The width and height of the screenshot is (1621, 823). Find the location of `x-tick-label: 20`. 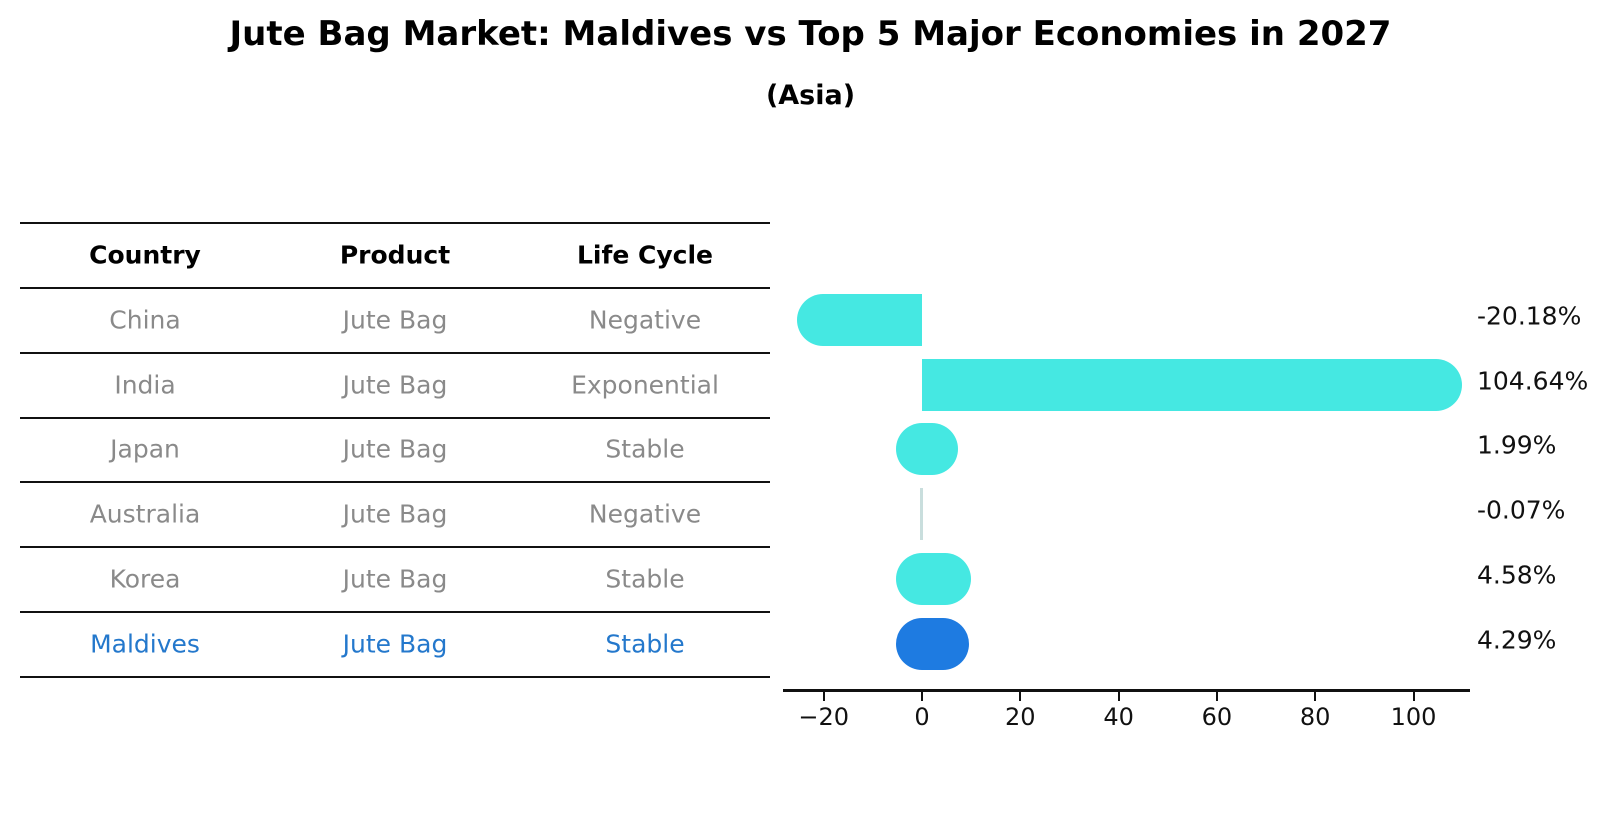

x-tick-label: 20 is located at coordinates (1020, 717).